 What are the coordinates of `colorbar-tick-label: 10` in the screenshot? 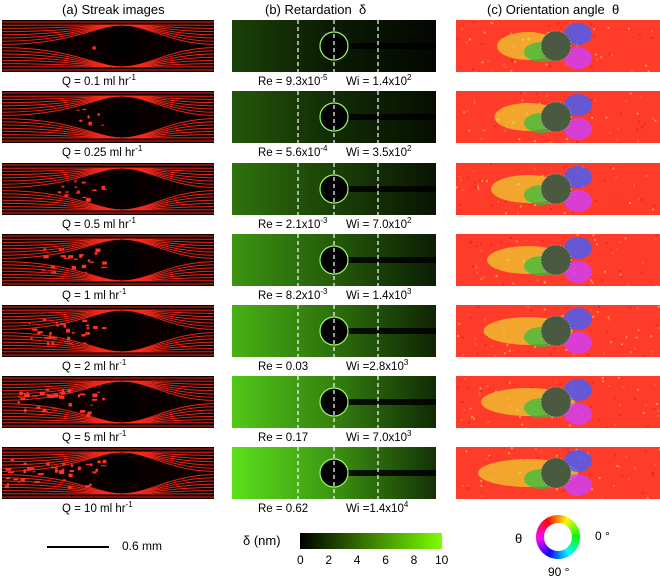 It's located at (442, 560).